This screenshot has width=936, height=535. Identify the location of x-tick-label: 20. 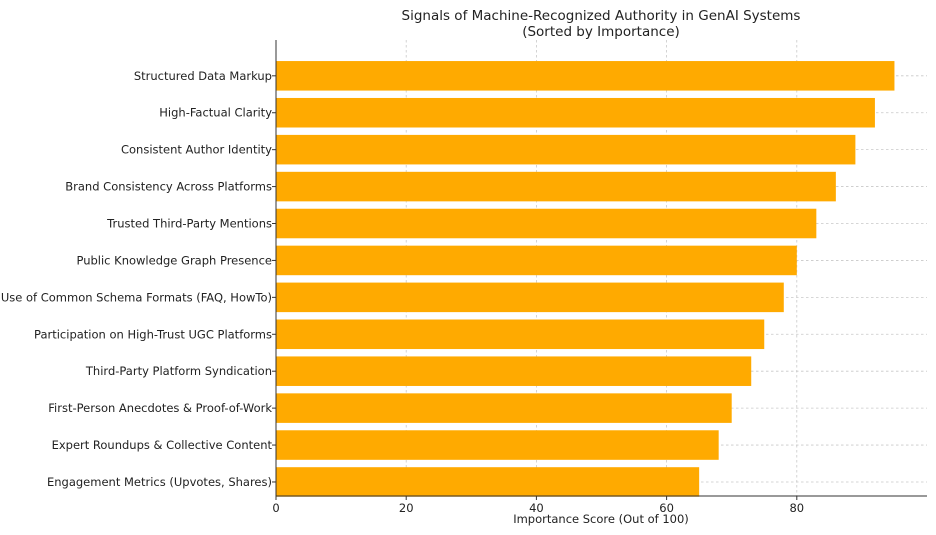
(406, 508).